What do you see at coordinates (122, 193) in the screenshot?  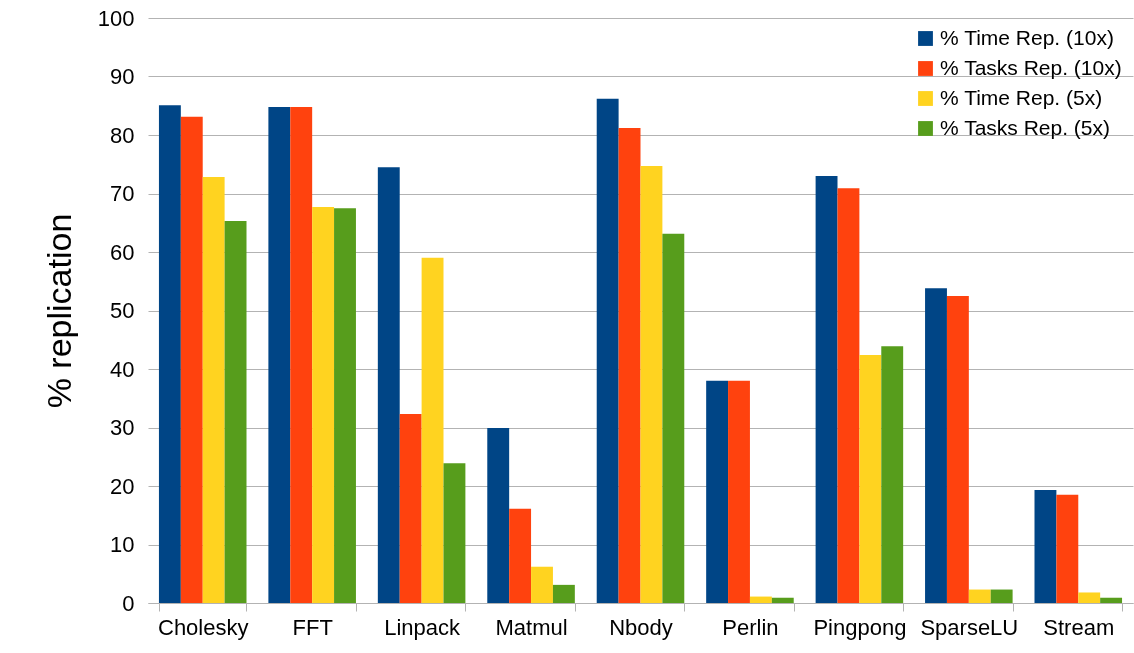 I see `y-tick-label: 70` at bounding box center [122, 193].